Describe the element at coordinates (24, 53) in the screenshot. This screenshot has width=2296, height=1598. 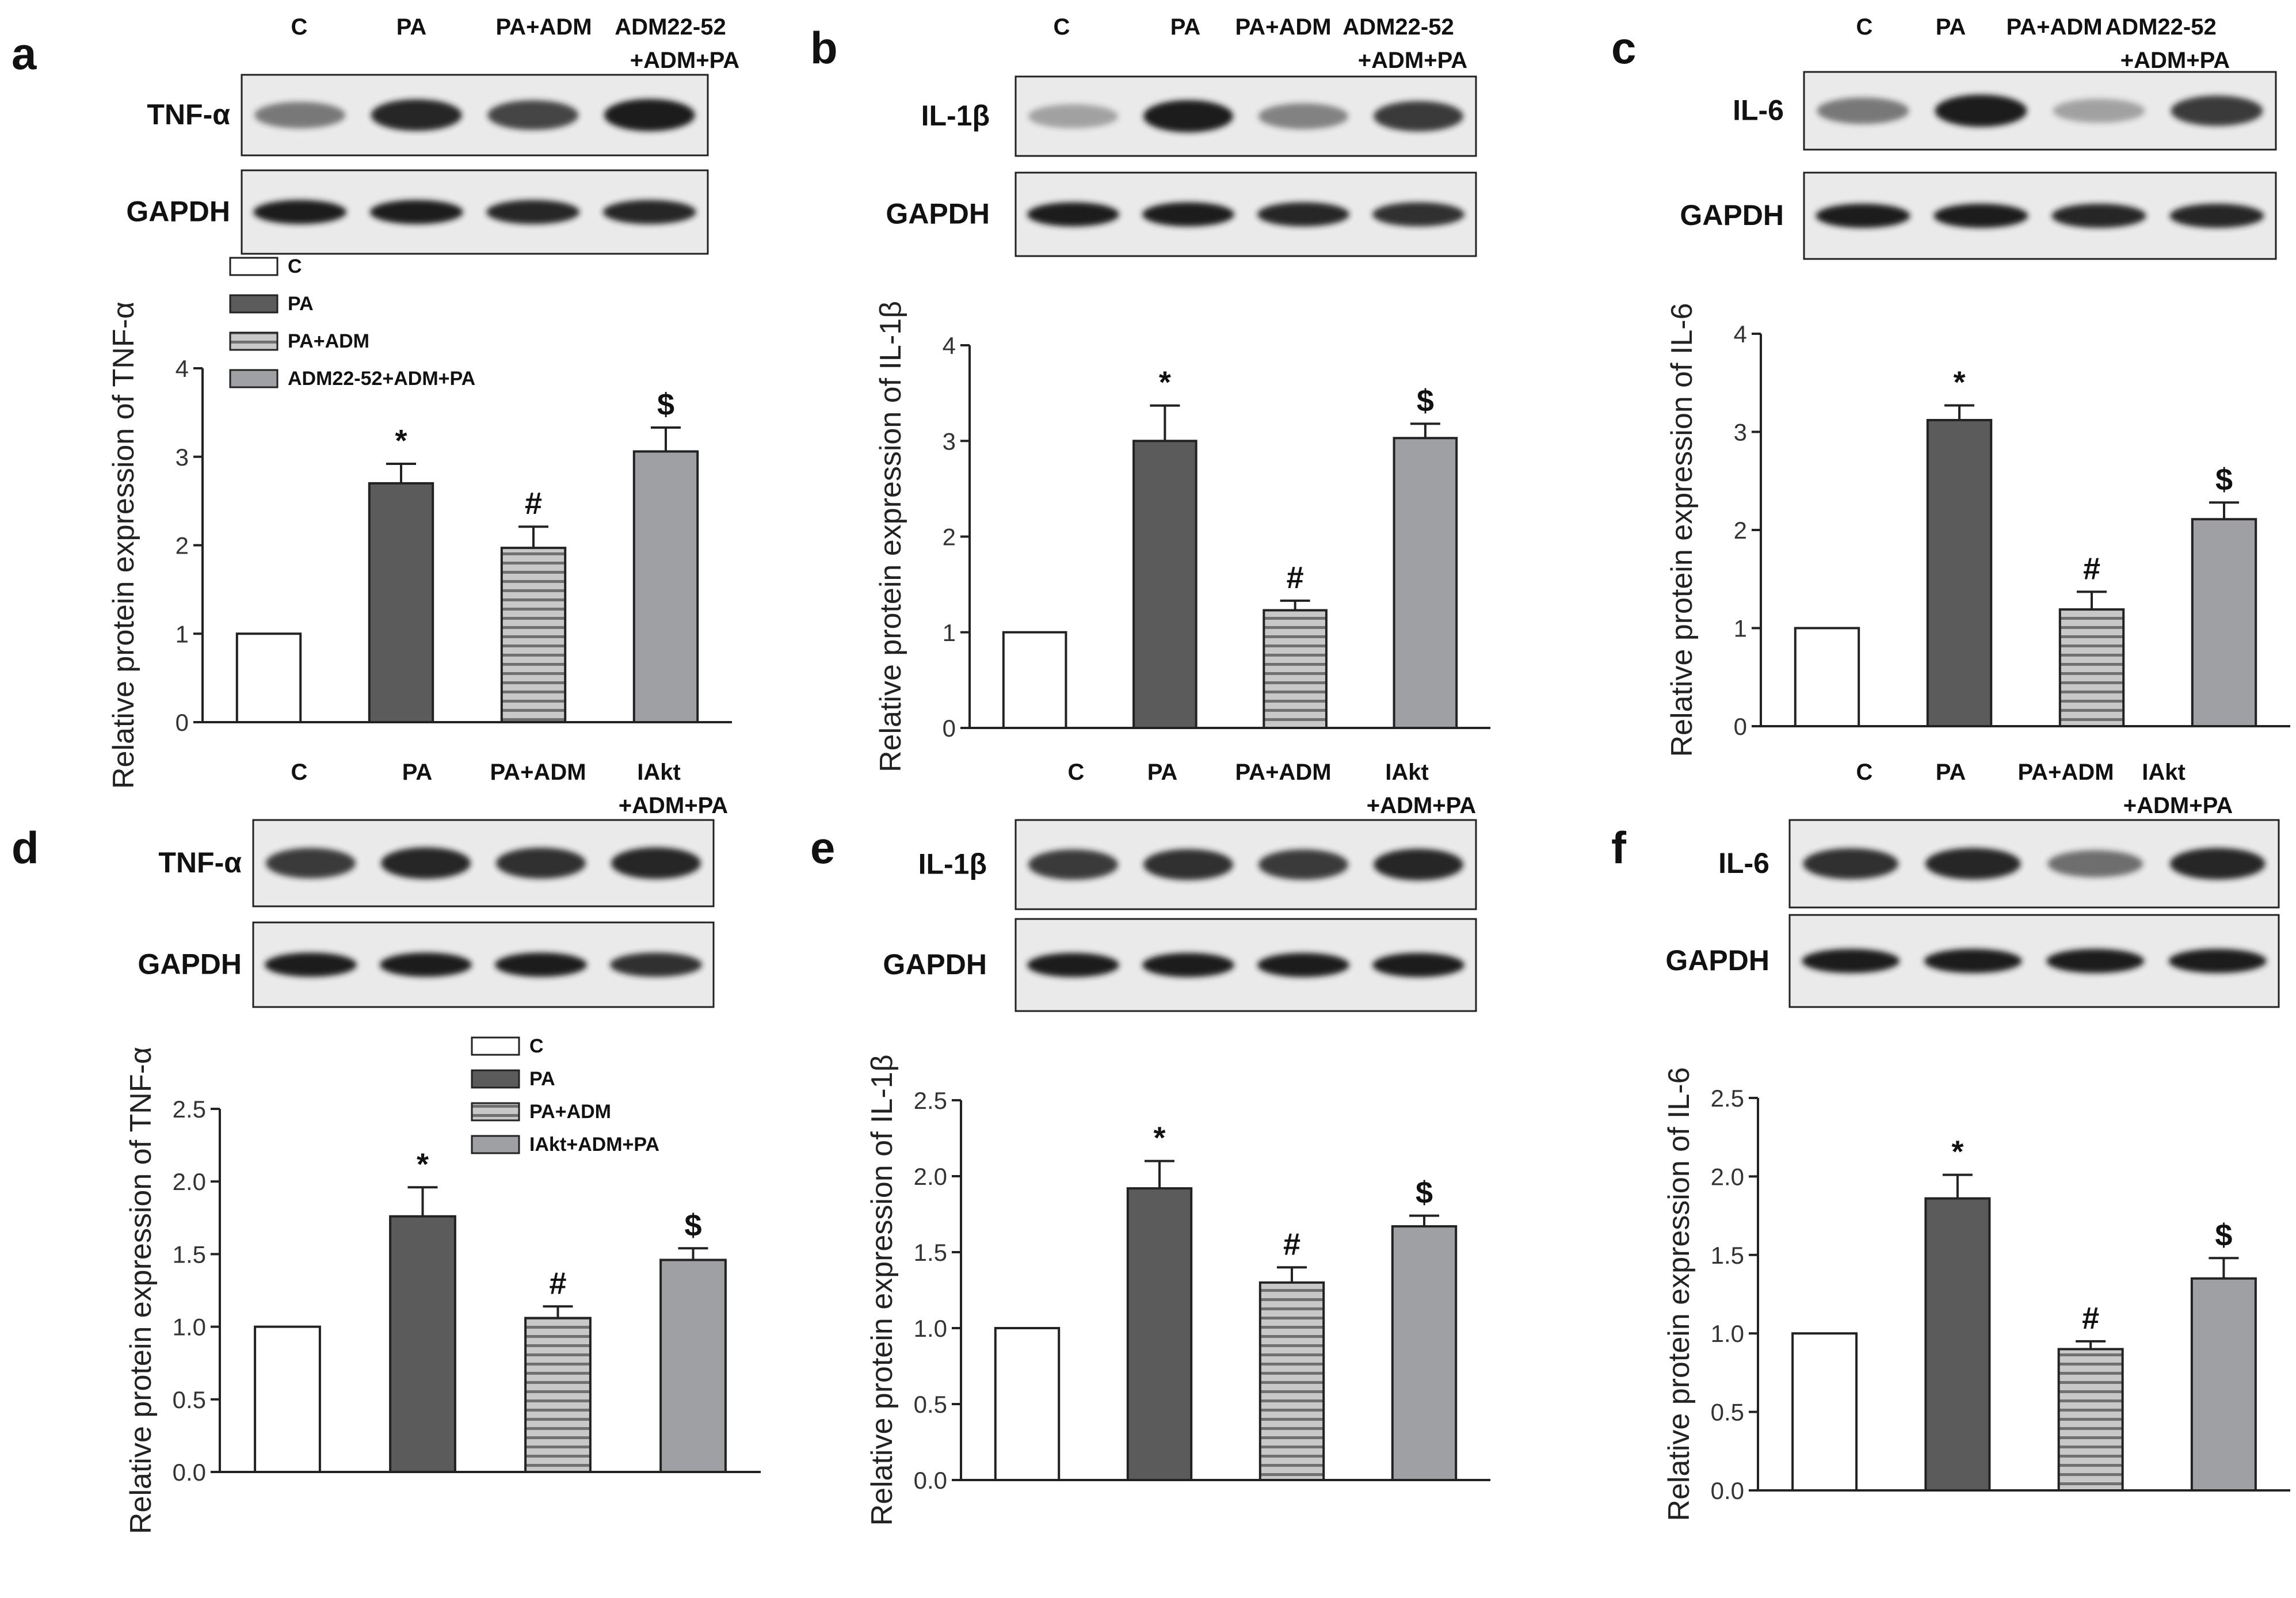
I see `panel-letter: a` at that location.